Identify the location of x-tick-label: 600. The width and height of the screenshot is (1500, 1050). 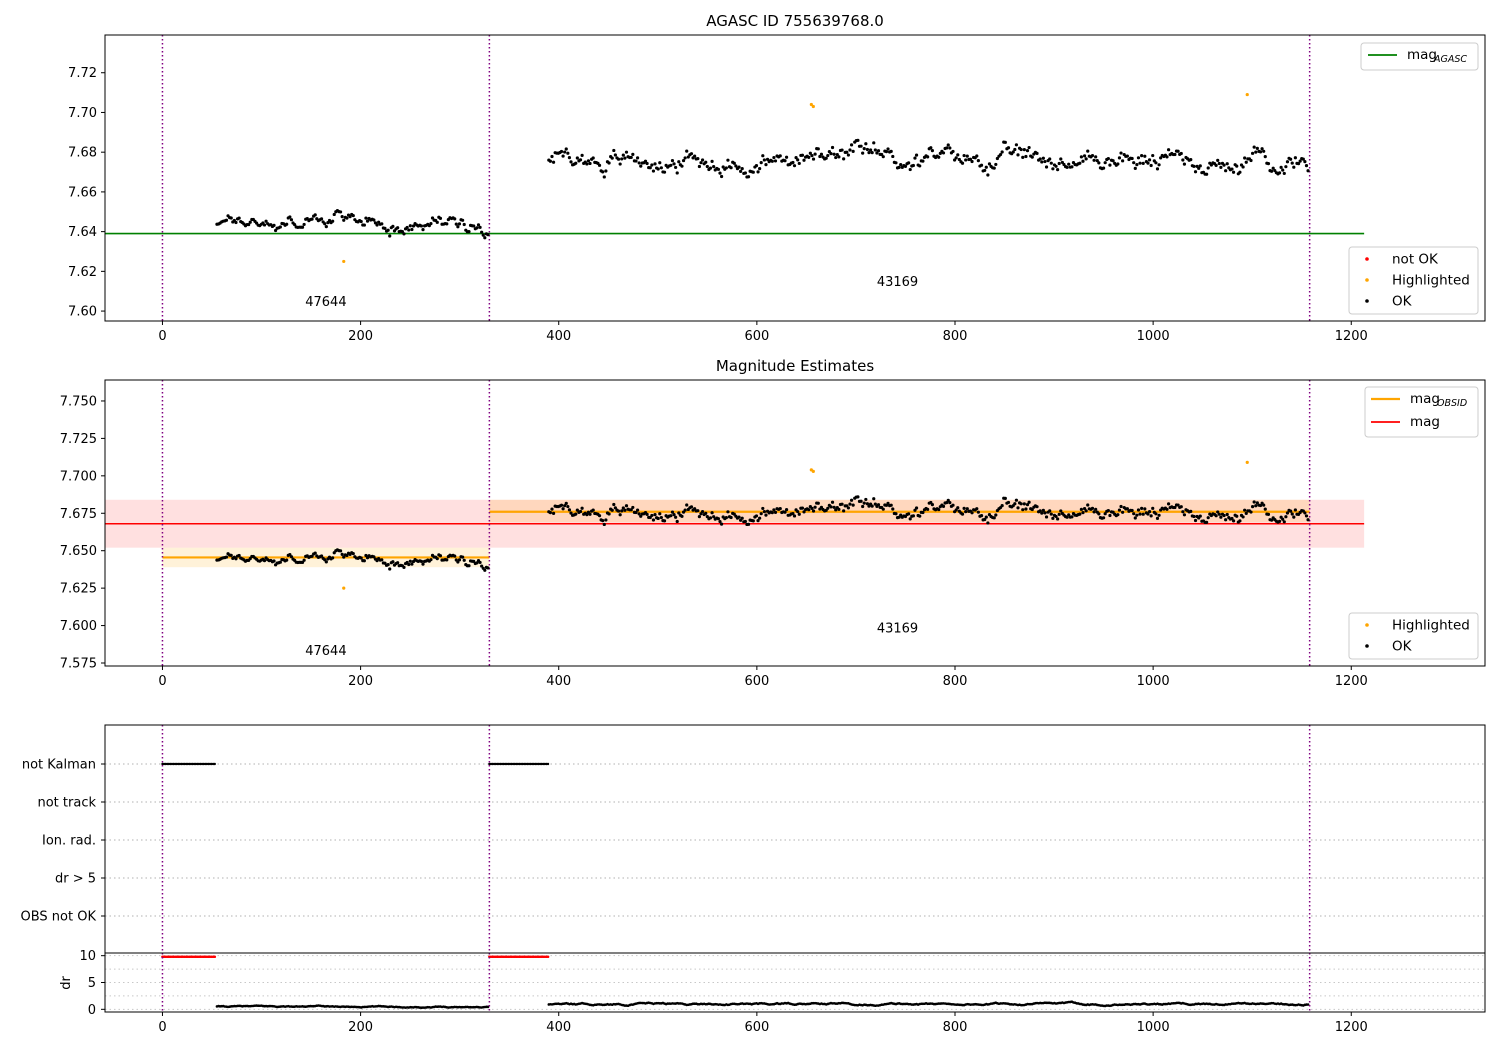
(756, 681).